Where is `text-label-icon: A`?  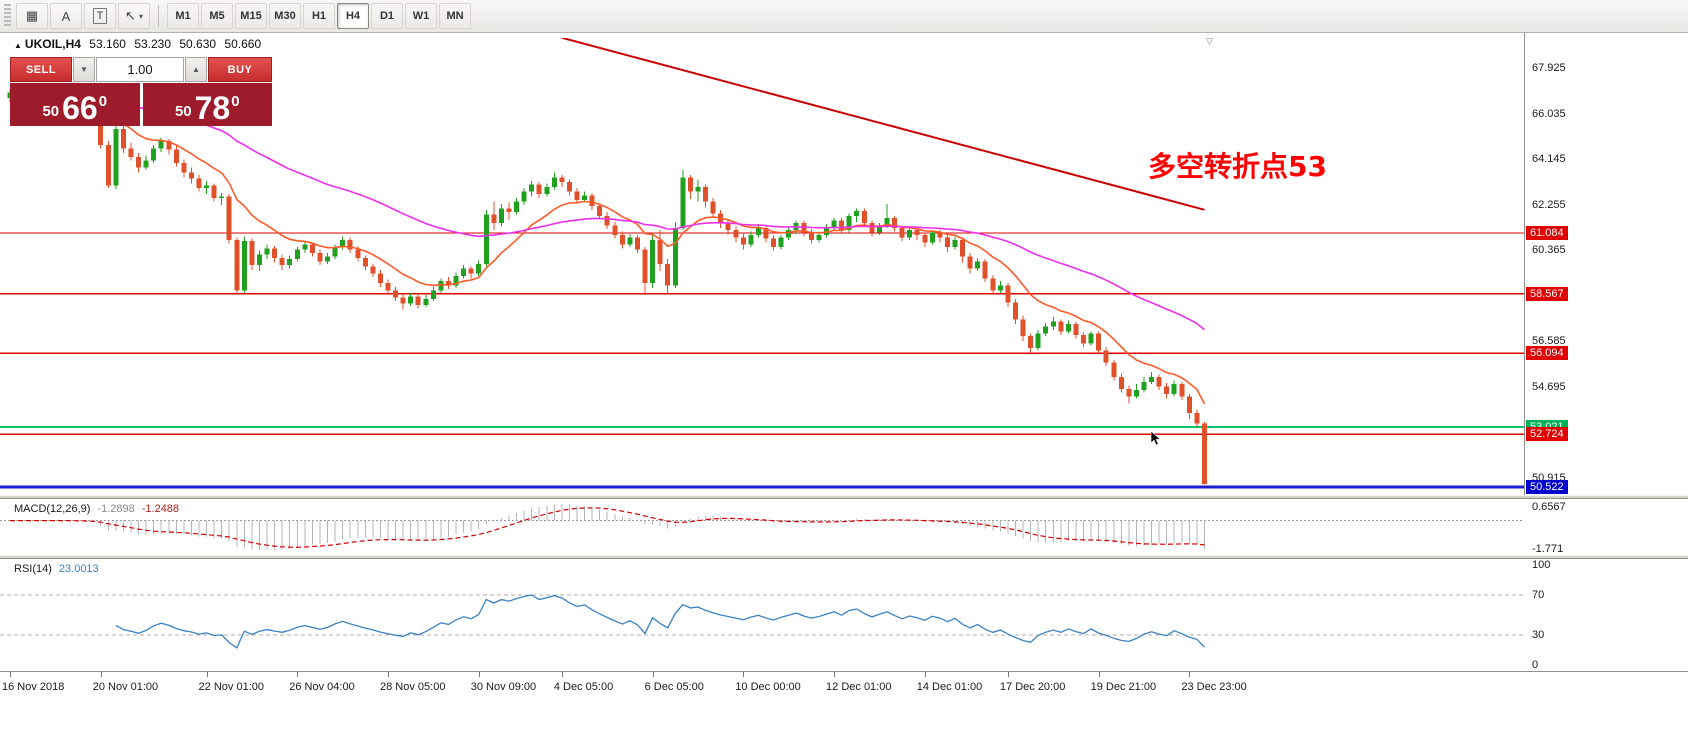 text-label-icon: A is located at coordinates (66, 16).